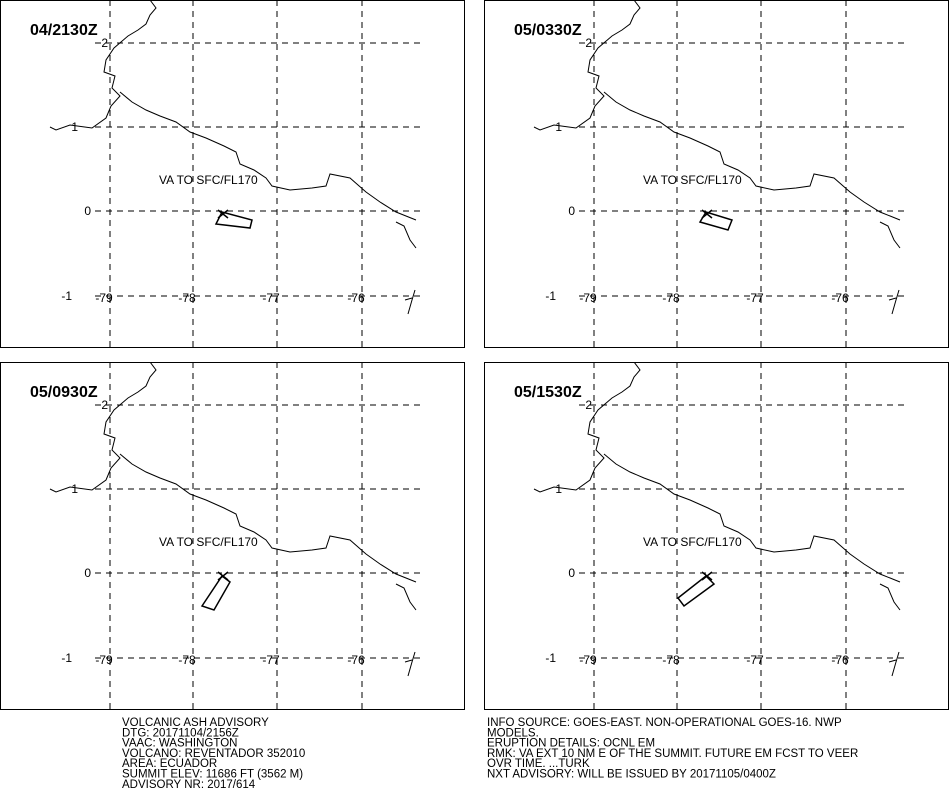 This screenshot has height=812, width=950. What do you see at coordinates (64, 392) in the screenshot?
I see `panel-time: 05/0930Z` at bounding box center [64, 392].